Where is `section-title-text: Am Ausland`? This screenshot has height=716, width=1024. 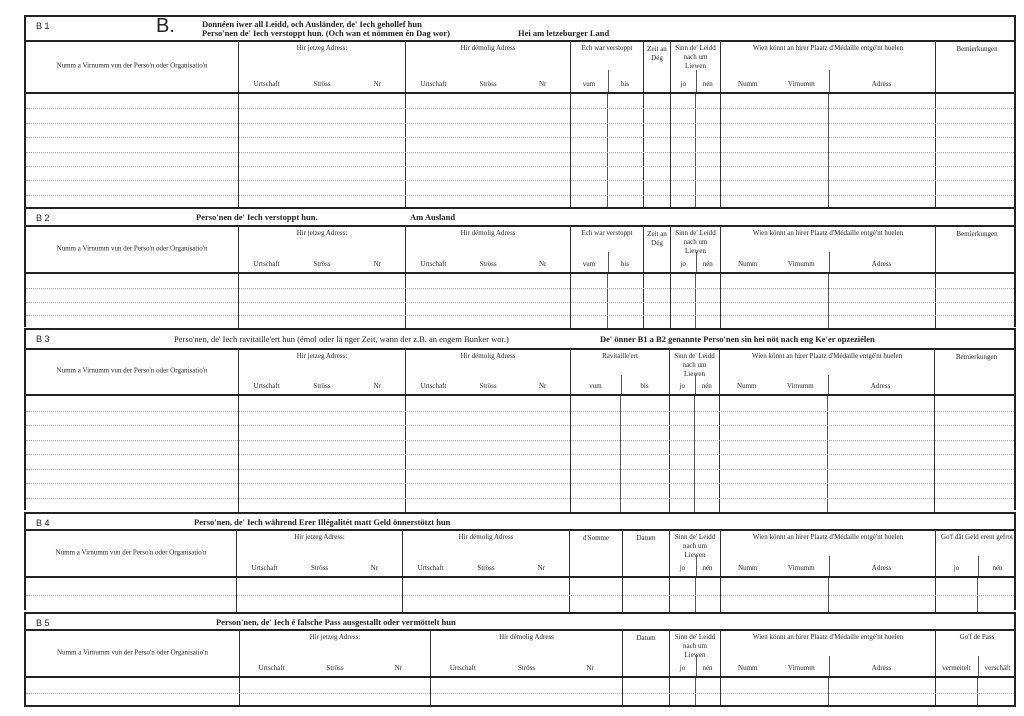
section-title-text: Am Ausland is located at coordinates (433, 217).